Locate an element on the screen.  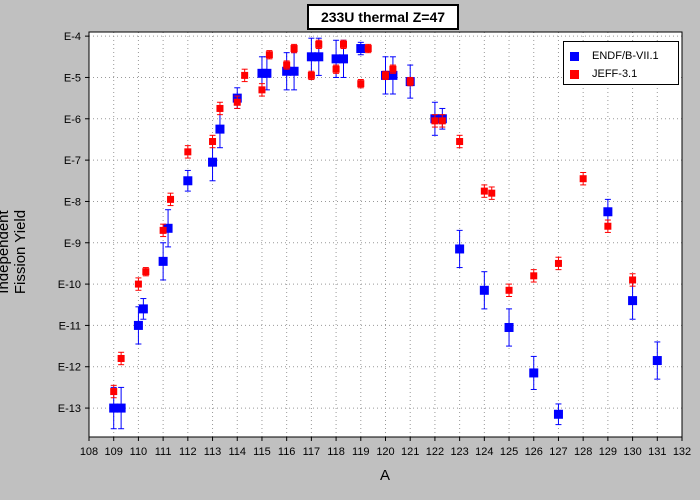
y-tick-label: E-13 is located at coordinates (69, 409).